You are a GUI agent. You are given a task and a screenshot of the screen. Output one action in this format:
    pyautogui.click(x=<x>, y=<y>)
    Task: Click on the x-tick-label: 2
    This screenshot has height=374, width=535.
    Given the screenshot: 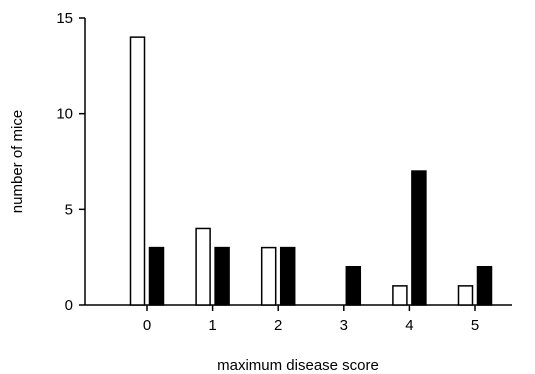 What is the action you would take?
    pyautogui.click(x=278, y=325)
    